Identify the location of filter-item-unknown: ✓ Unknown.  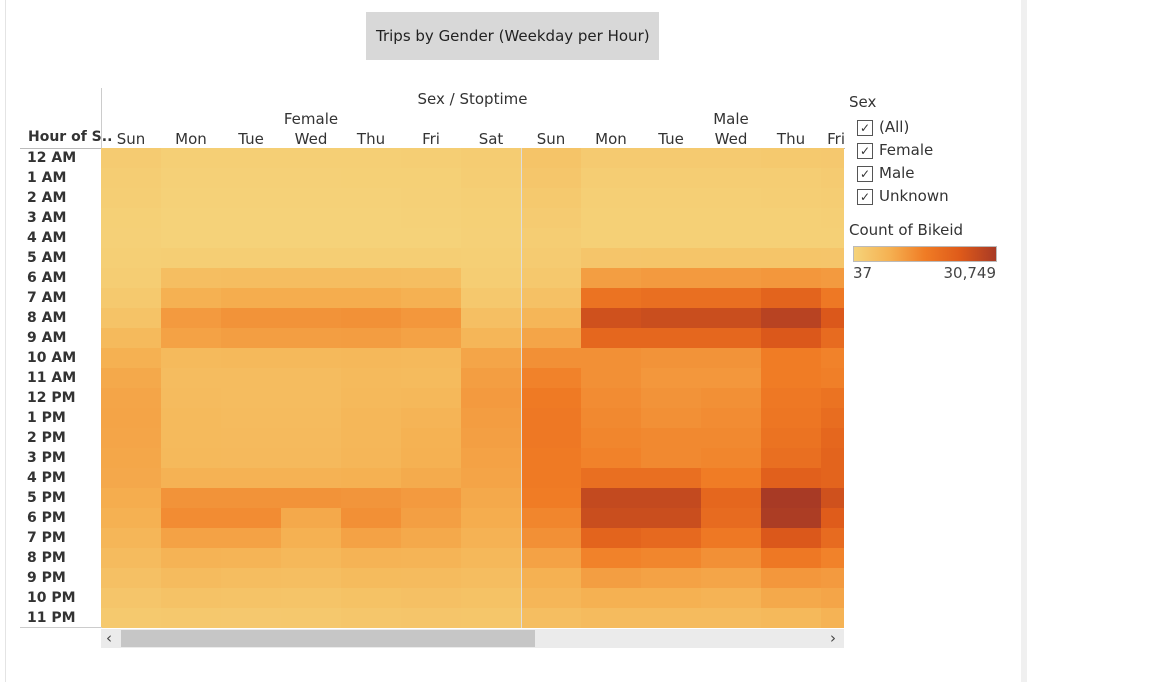
(903, 196).